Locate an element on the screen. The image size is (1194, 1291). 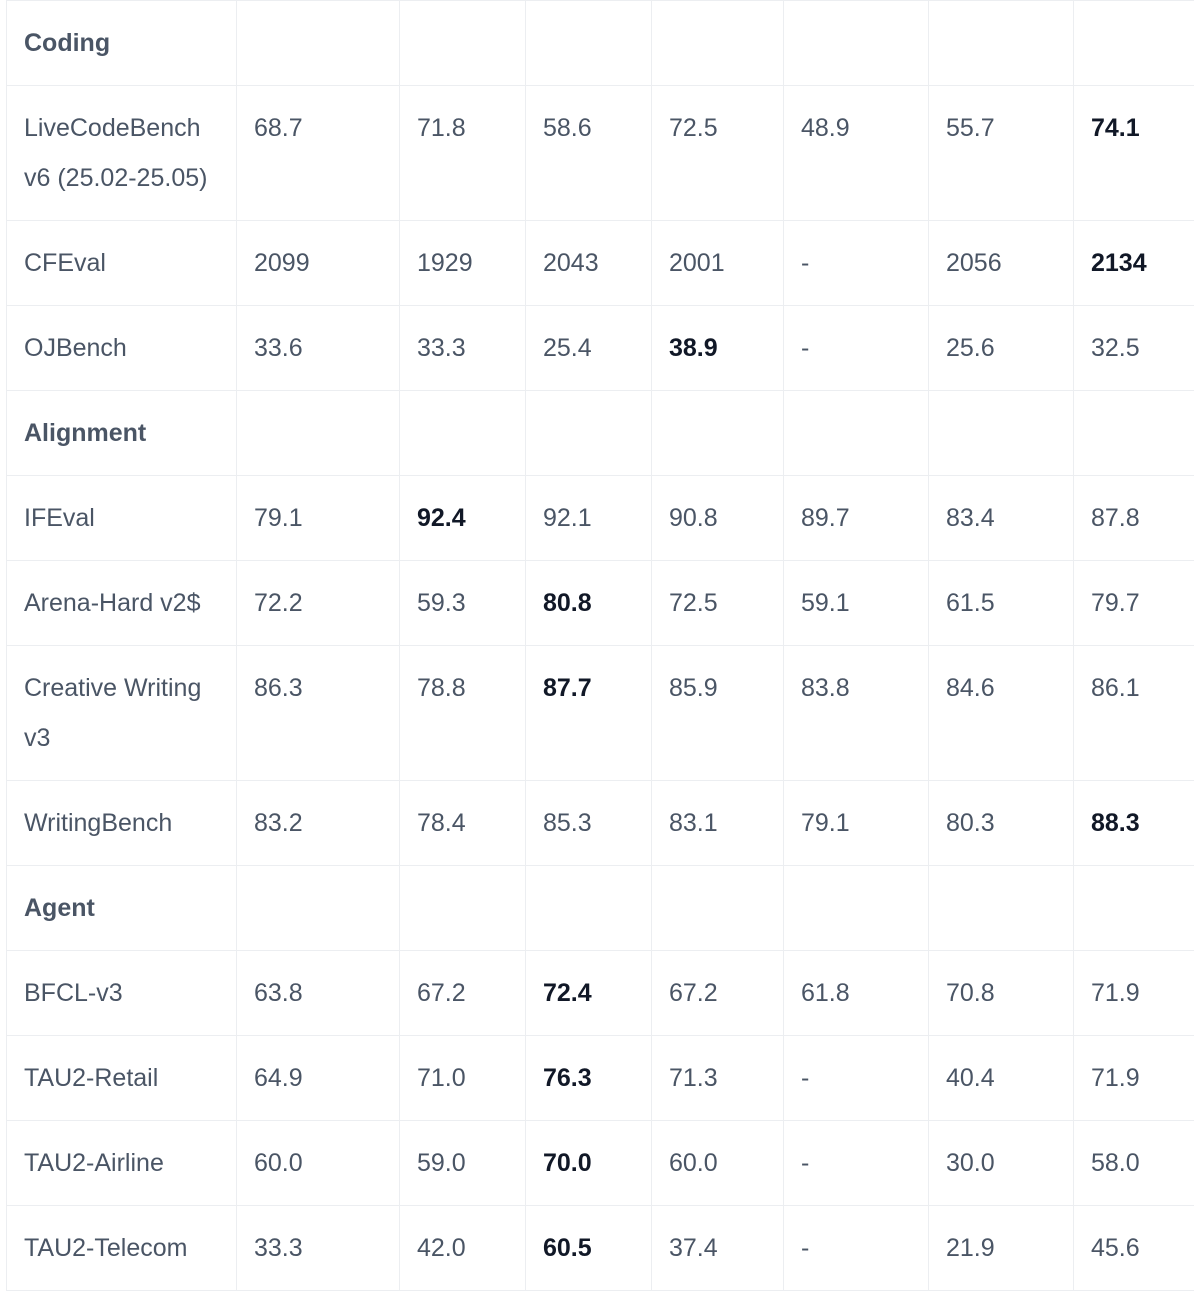
score-cell: 83.1 is located at coordinates (718, 823).